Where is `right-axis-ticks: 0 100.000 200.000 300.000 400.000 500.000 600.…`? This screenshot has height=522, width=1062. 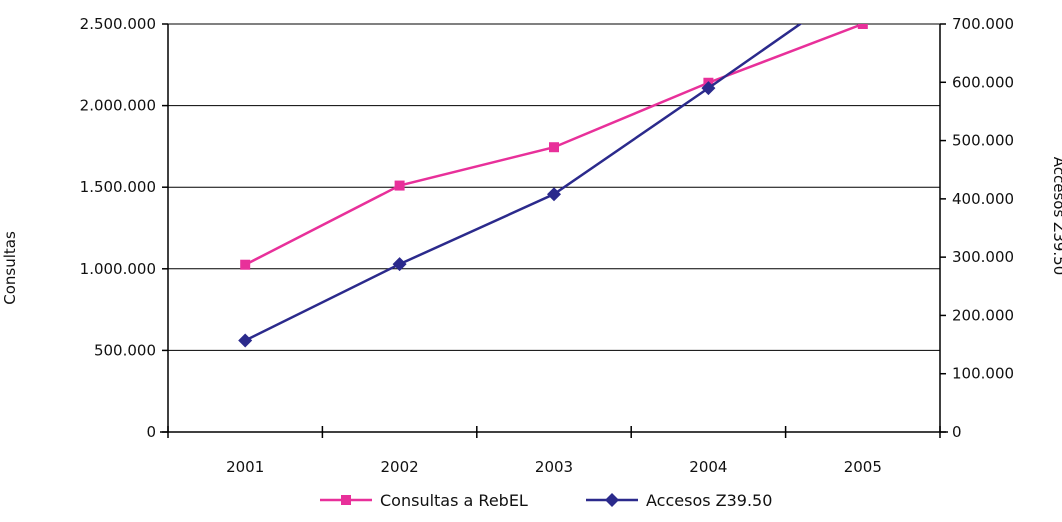
right-axis-ticks: 0 100.000 200.000 300.000 400.000 500.000 600.… is located at coordinates (977, 228).